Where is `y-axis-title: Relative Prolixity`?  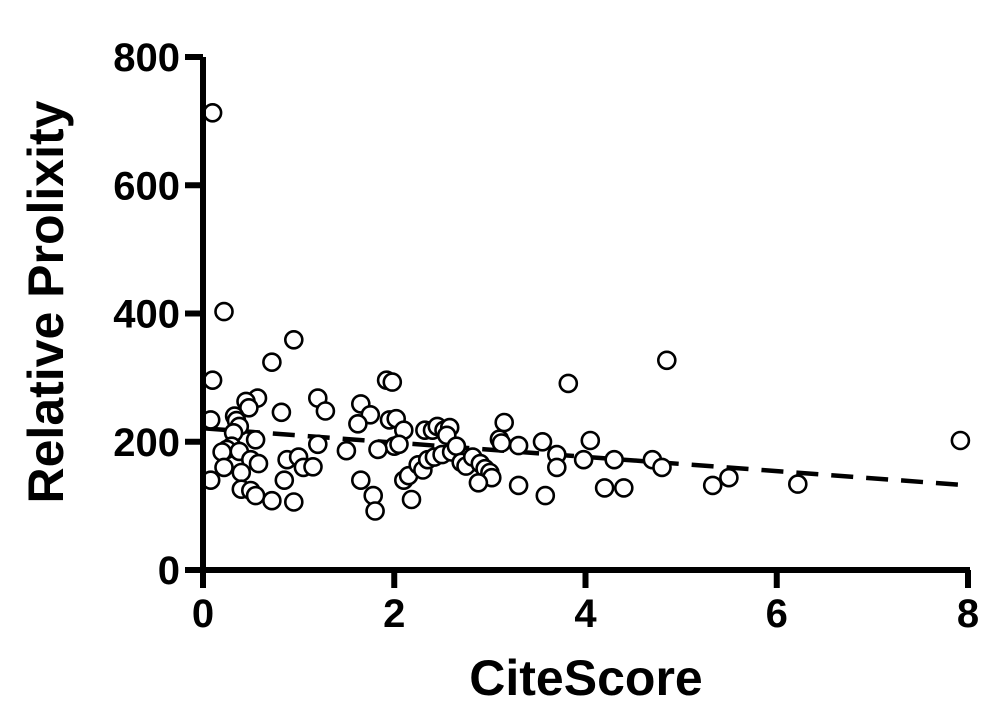
y-axis-title: Relative Prolixity is located at coordinates (46, 301).